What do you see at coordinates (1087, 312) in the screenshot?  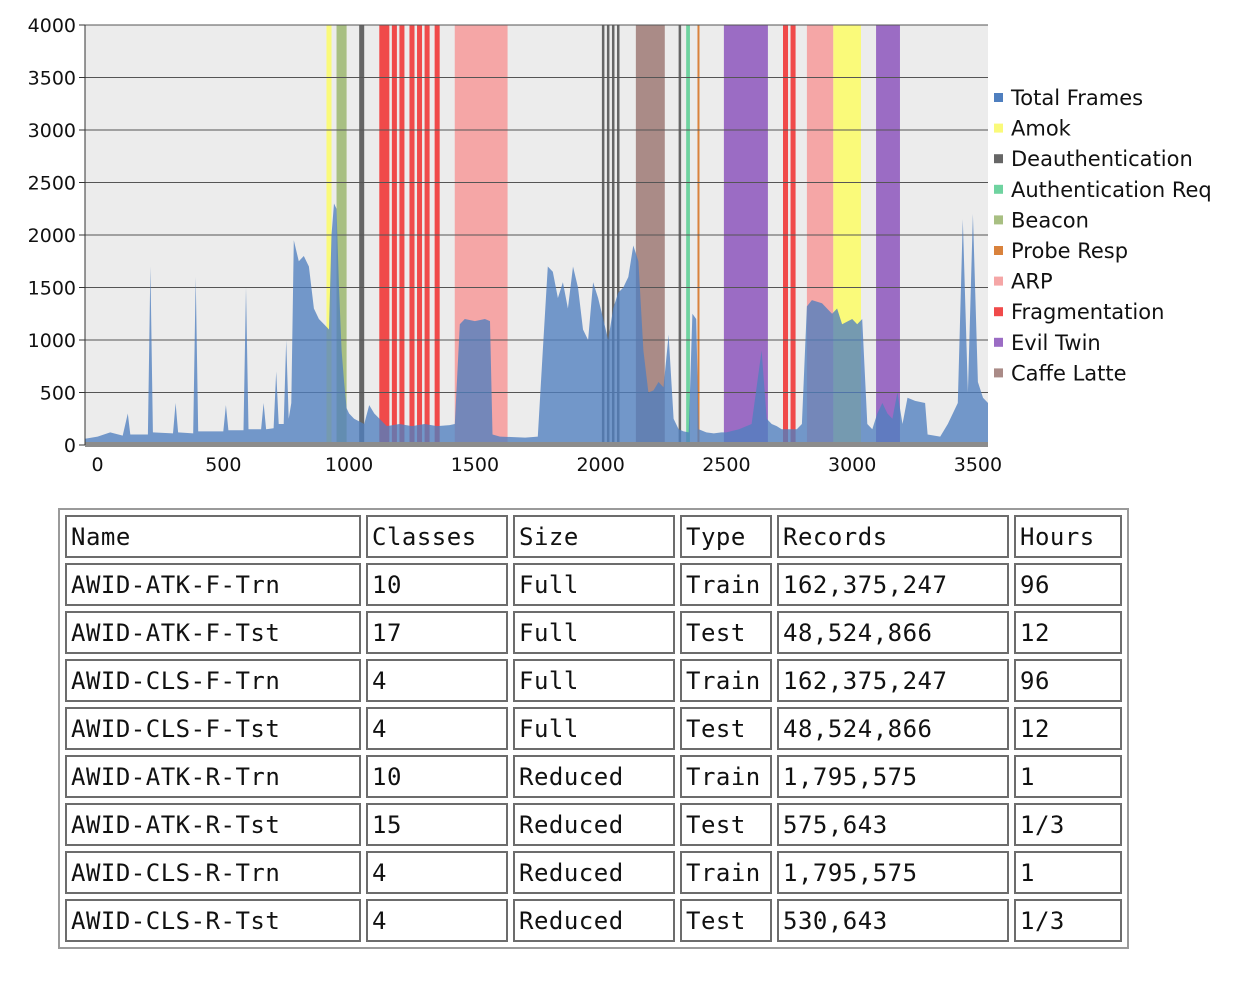 I see `legend-label-fragmentation: Fragmentation` at bounding box center [1087, 312].